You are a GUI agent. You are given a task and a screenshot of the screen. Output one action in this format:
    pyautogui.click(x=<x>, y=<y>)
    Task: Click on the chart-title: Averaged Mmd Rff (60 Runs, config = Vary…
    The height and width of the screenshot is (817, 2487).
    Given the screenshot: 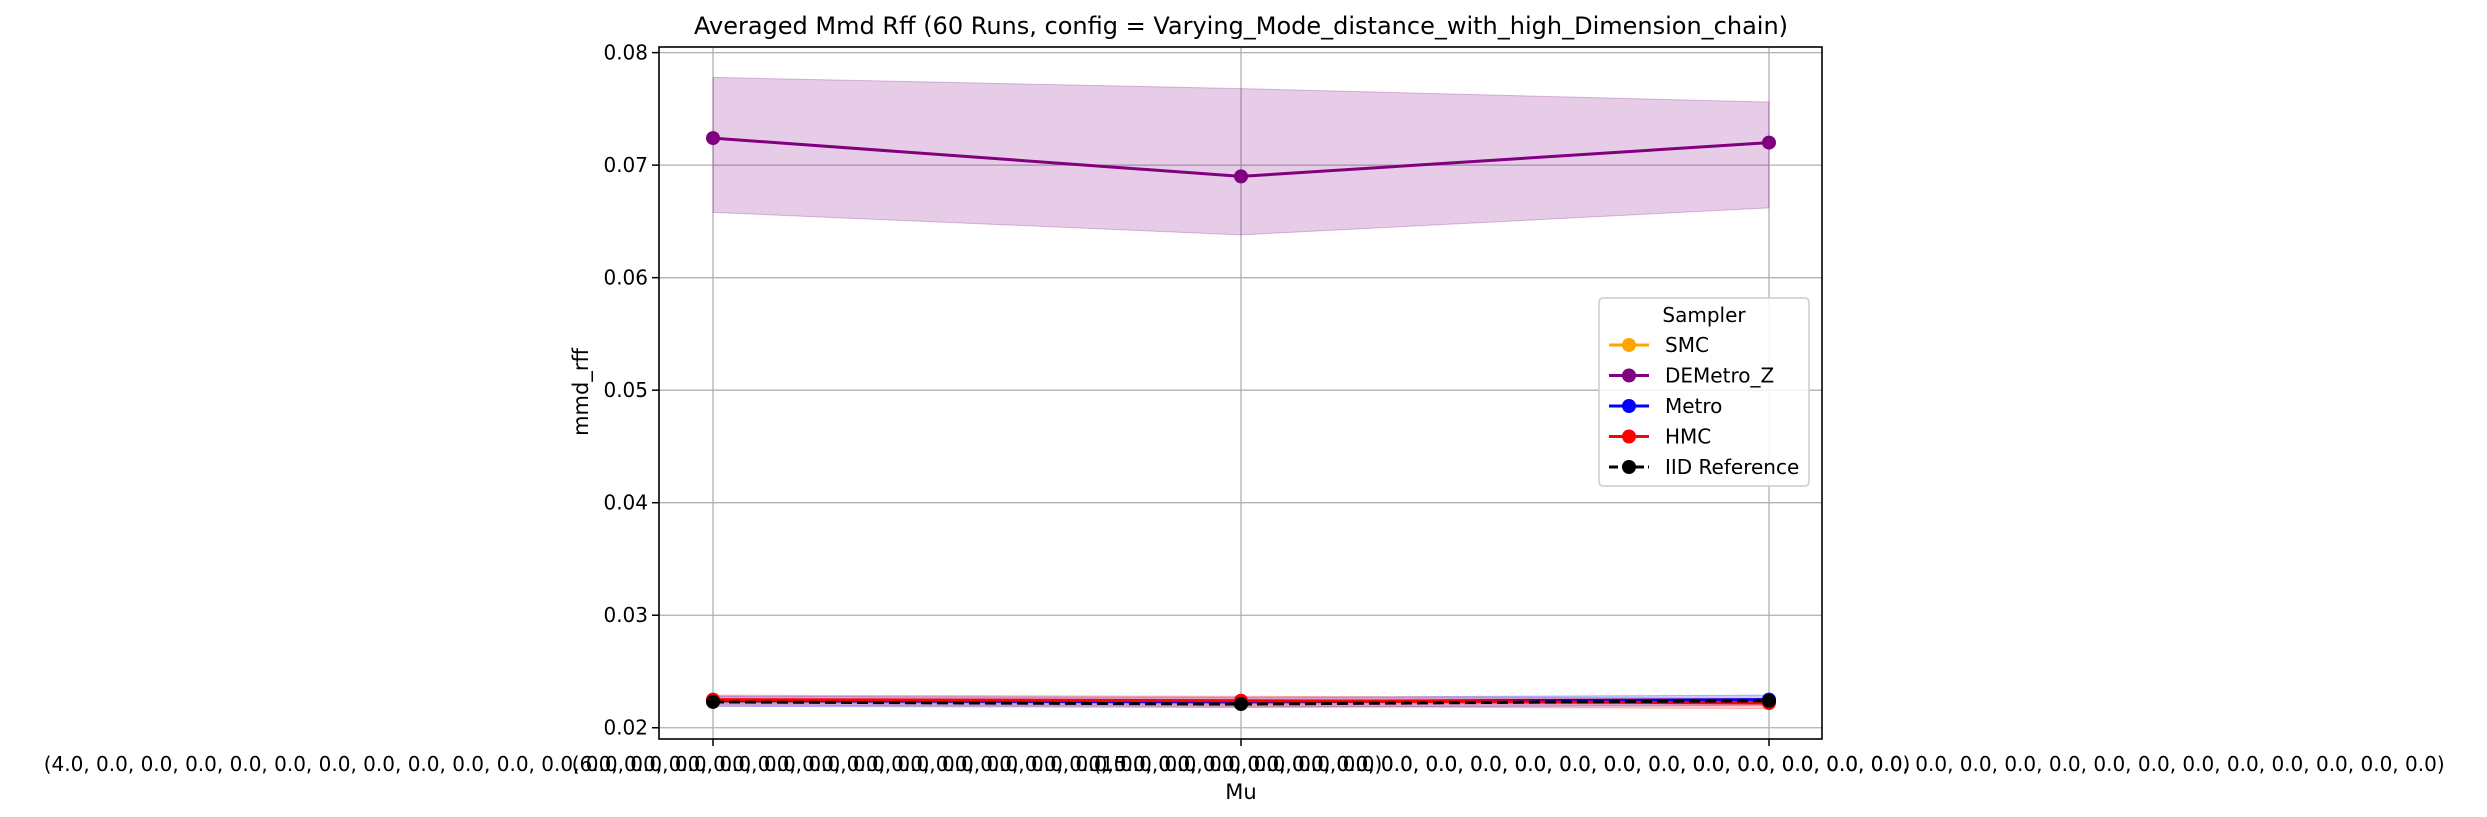 What is the action you would take?
    pyautogui.click(x=1241, y=26)
    